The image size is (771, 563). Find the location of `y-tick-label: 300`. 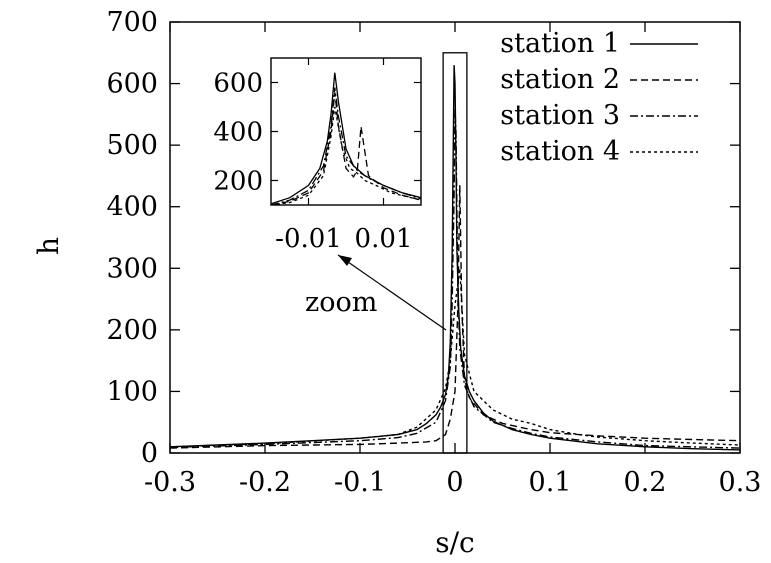

y-tick-label: 300 is located at coordinates (132, 268).